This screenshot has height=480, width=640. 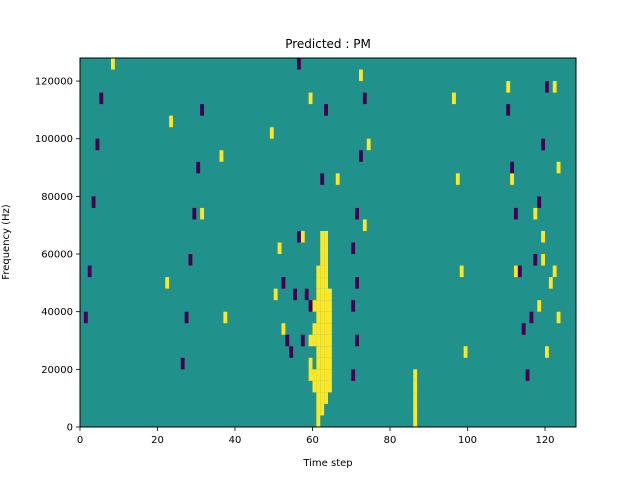 What do you see at coordinates (312, 440) in the screenshot?
I see `x-tick-label: 60` at bounding box center [312, 440].